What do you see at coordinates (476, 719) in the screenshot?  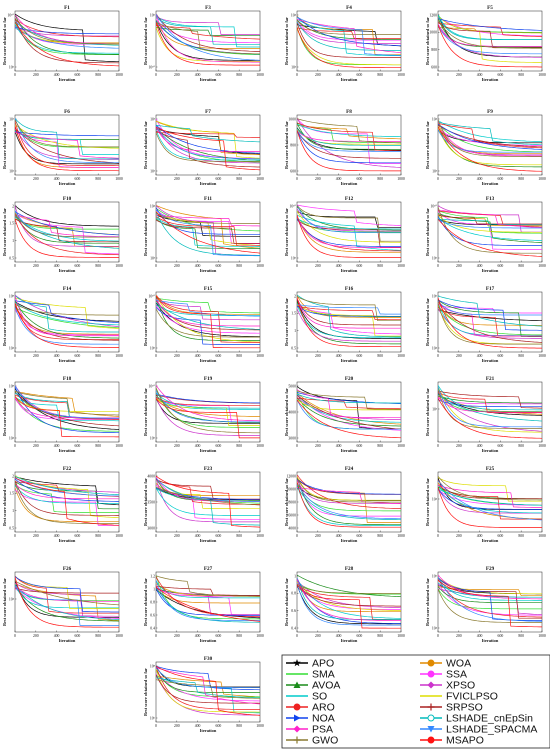 I see `legend-item: LSHADE_cnEpSin` at bounding box center [476, 719].